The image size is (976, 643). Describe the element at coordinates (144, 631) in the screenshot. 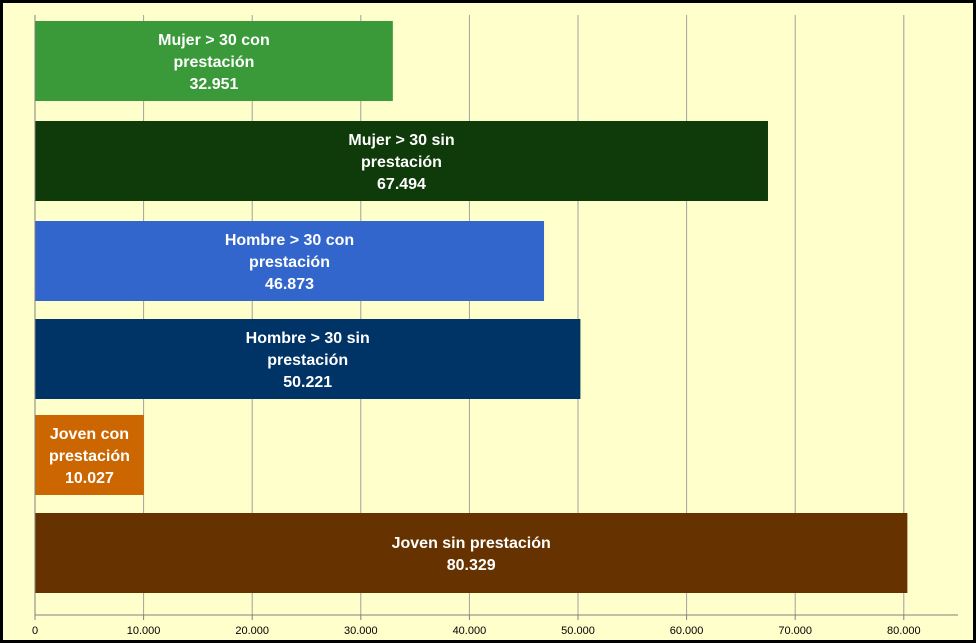

I see `x-tick-label: 10.000` at that location.